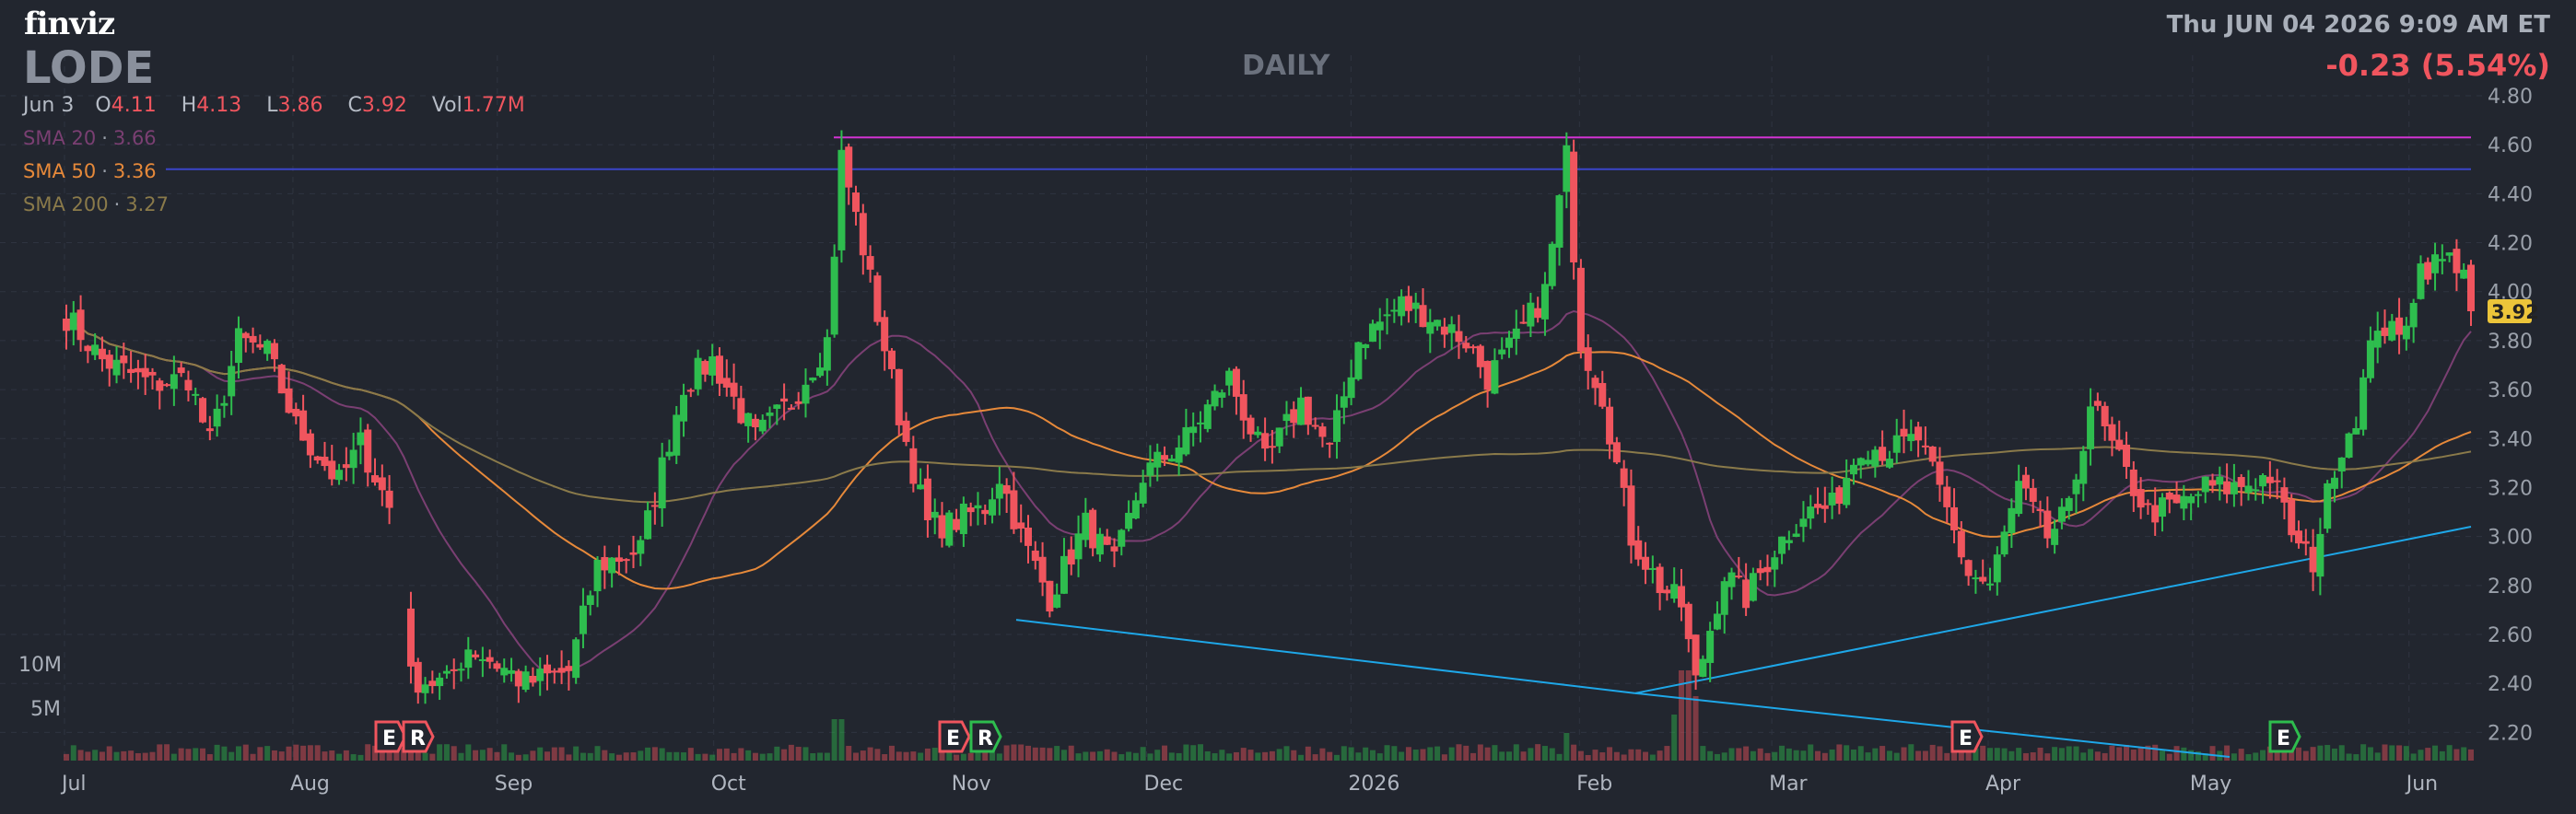  I want to click on legend-sma50: SMA 50 · 3.36, so click(90, 171).